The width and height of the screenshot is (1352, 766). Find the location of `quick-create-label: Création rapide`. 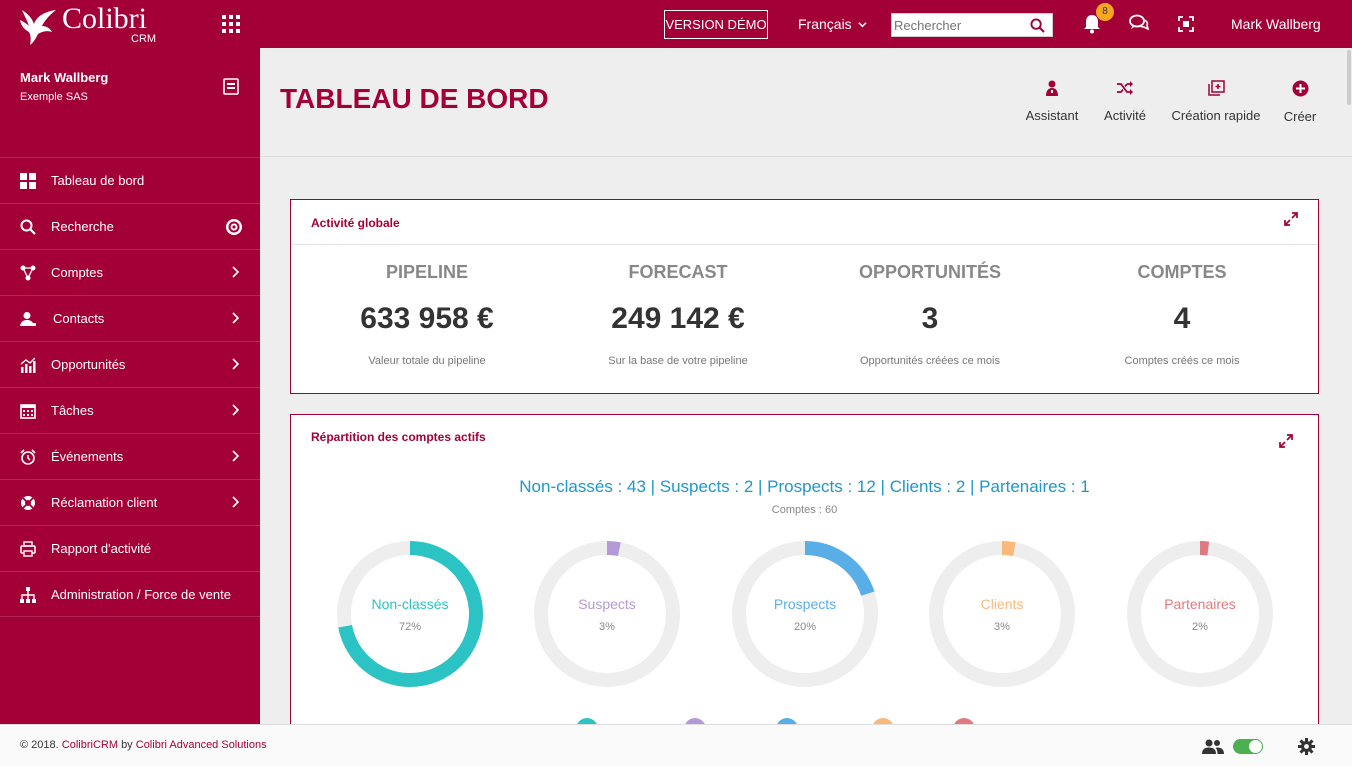

quick-create-label: Création rapide is located at coordinates (1216, 115).